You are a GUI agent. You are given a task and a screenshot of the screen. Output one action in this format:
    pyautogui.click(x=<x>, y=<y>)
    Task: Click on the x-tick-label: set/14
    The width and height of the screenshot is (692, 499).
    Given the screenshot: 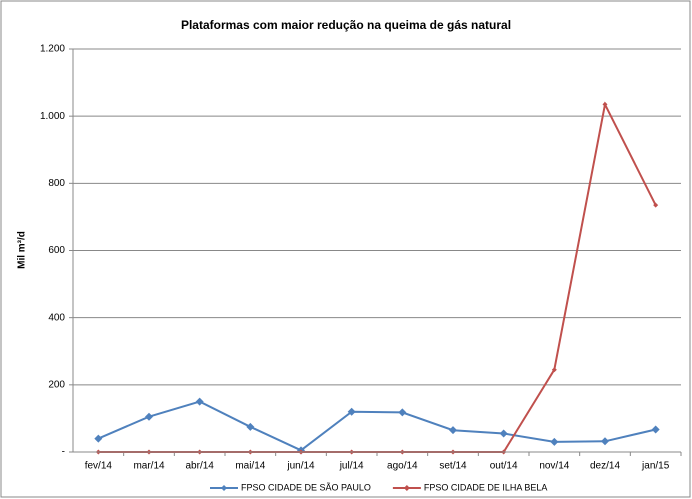 What is the action you would take?
    pyautogui.click(x=453, y=466)
    